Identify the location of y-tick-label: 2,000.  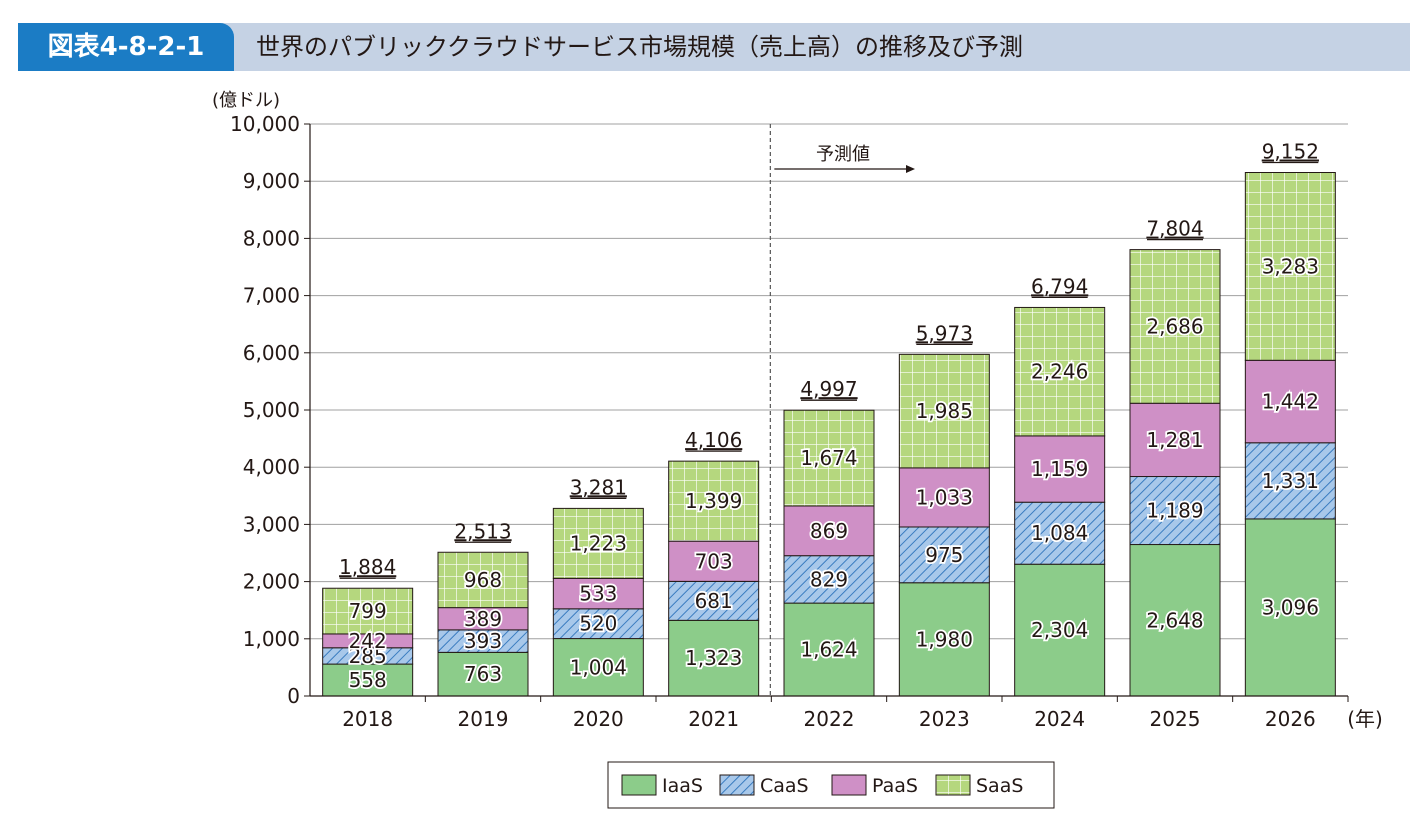
(271, 582).